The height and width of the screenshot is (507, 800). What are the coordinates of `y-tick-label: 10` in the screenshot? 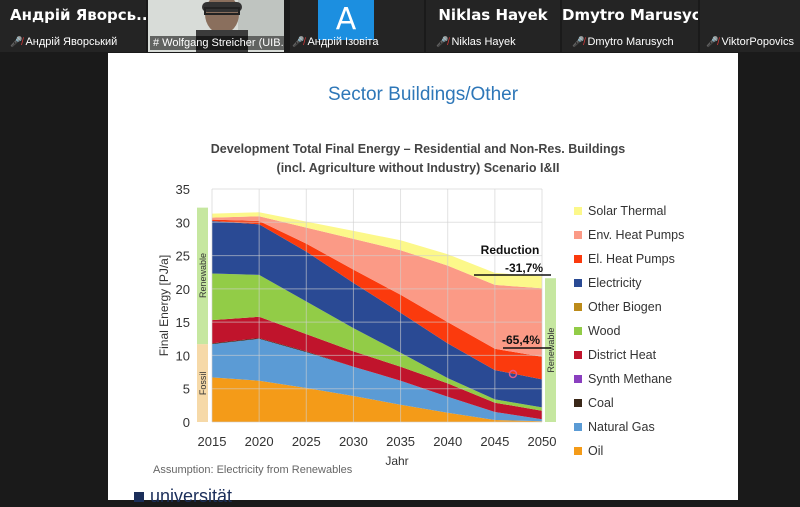 It's located at (183, 355).